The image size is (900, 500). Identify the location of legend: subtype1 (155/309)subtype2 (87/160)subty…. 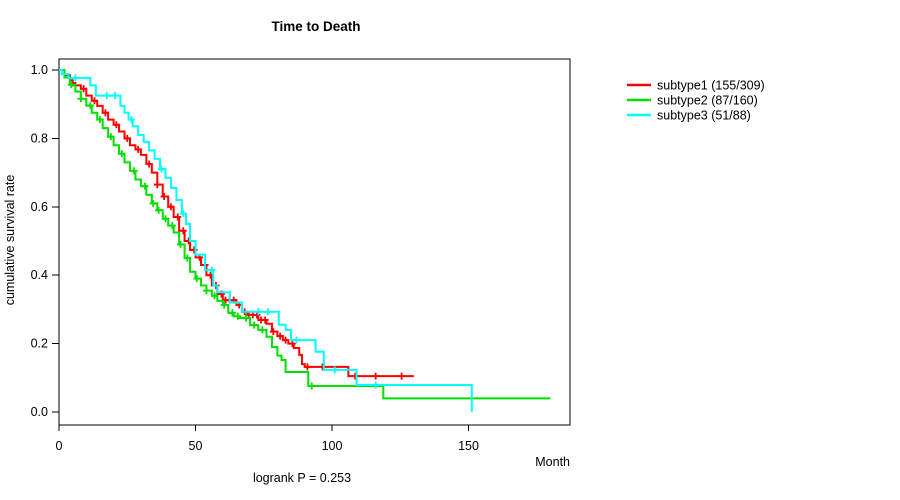
(696, 101).